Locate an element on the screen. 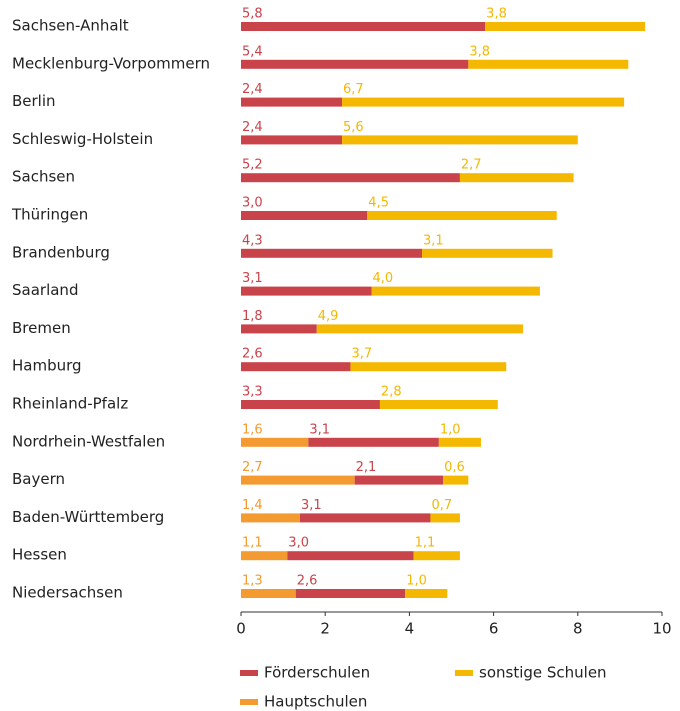  legend-label: Förderschulen is located at coordinates (317, 673).